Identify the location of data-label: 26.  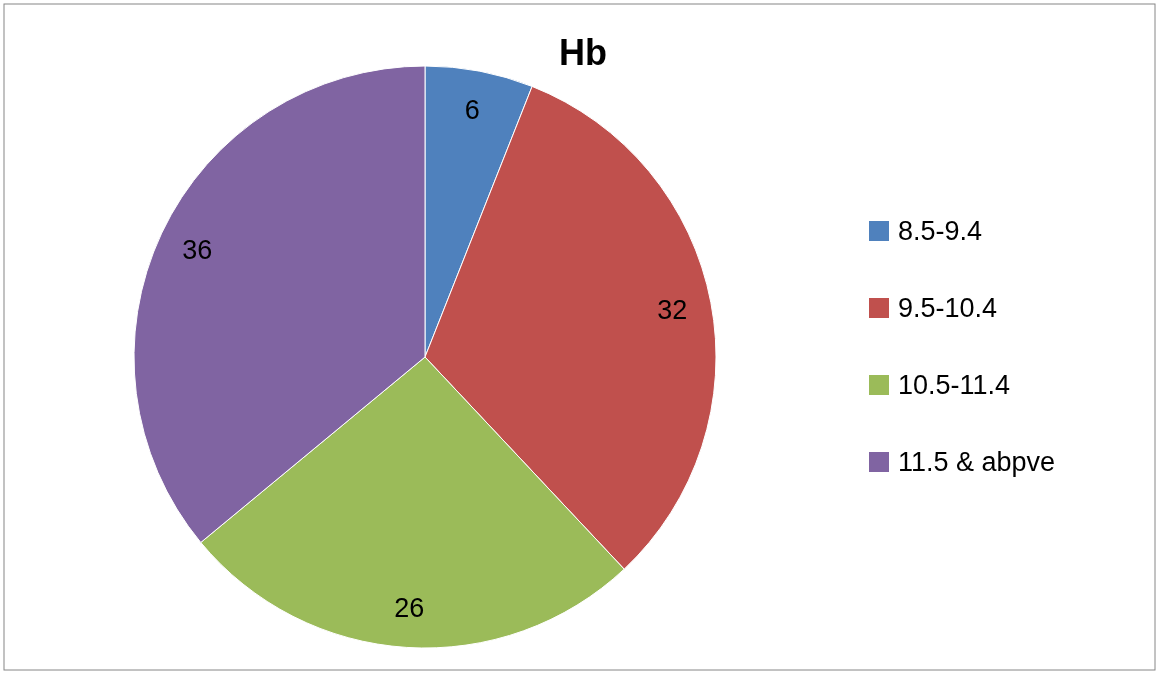
(409, 608).